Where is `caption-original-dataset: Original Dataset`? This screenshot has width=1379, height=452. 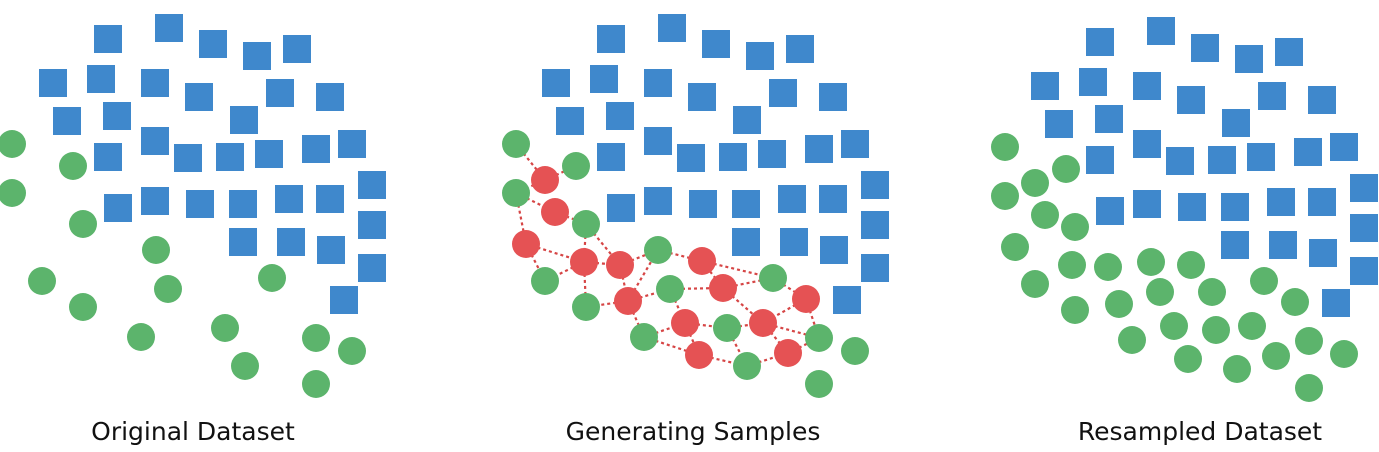 caption-original-dataset: Original Dataset is located at coordinates (193, 431).